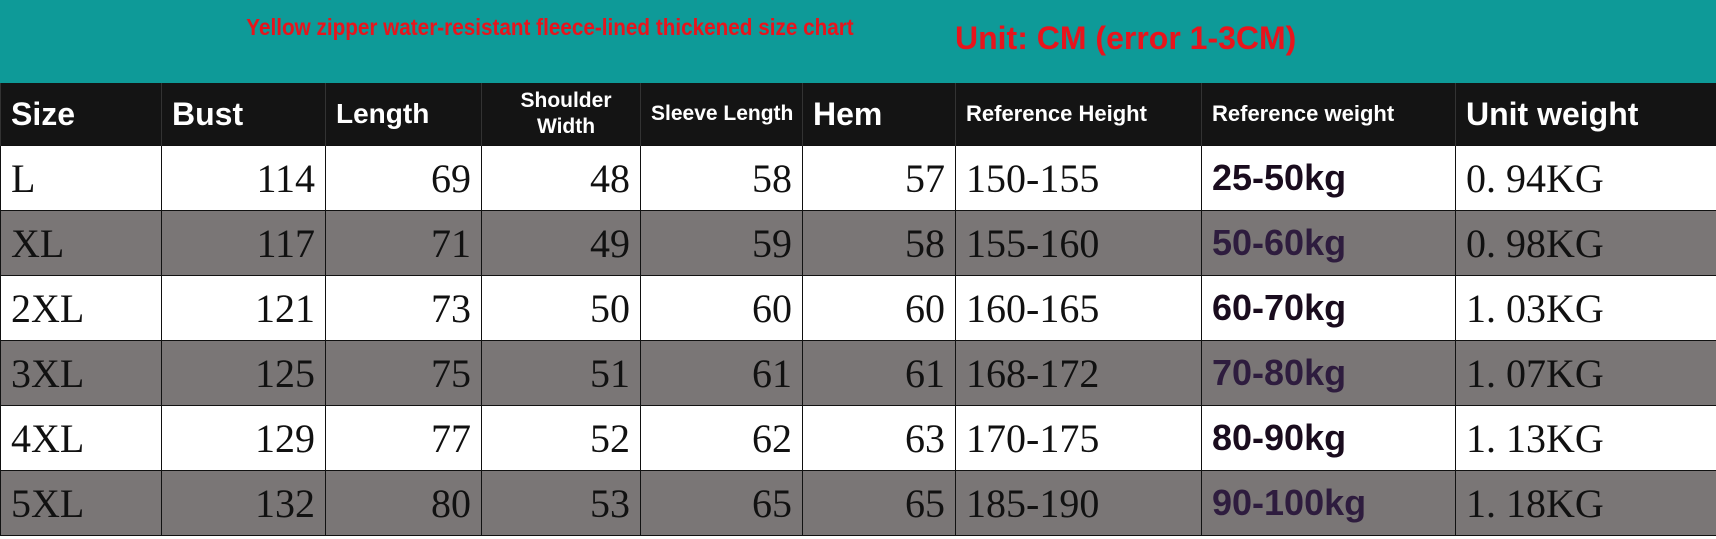  I want to click on cell-bust: 121, so click(243, 308).